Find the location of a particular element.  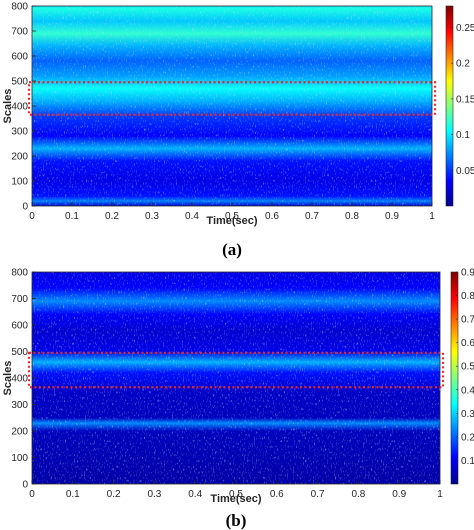

colorbar-tick-label: 0.3 is located at coordinates (467, 414).